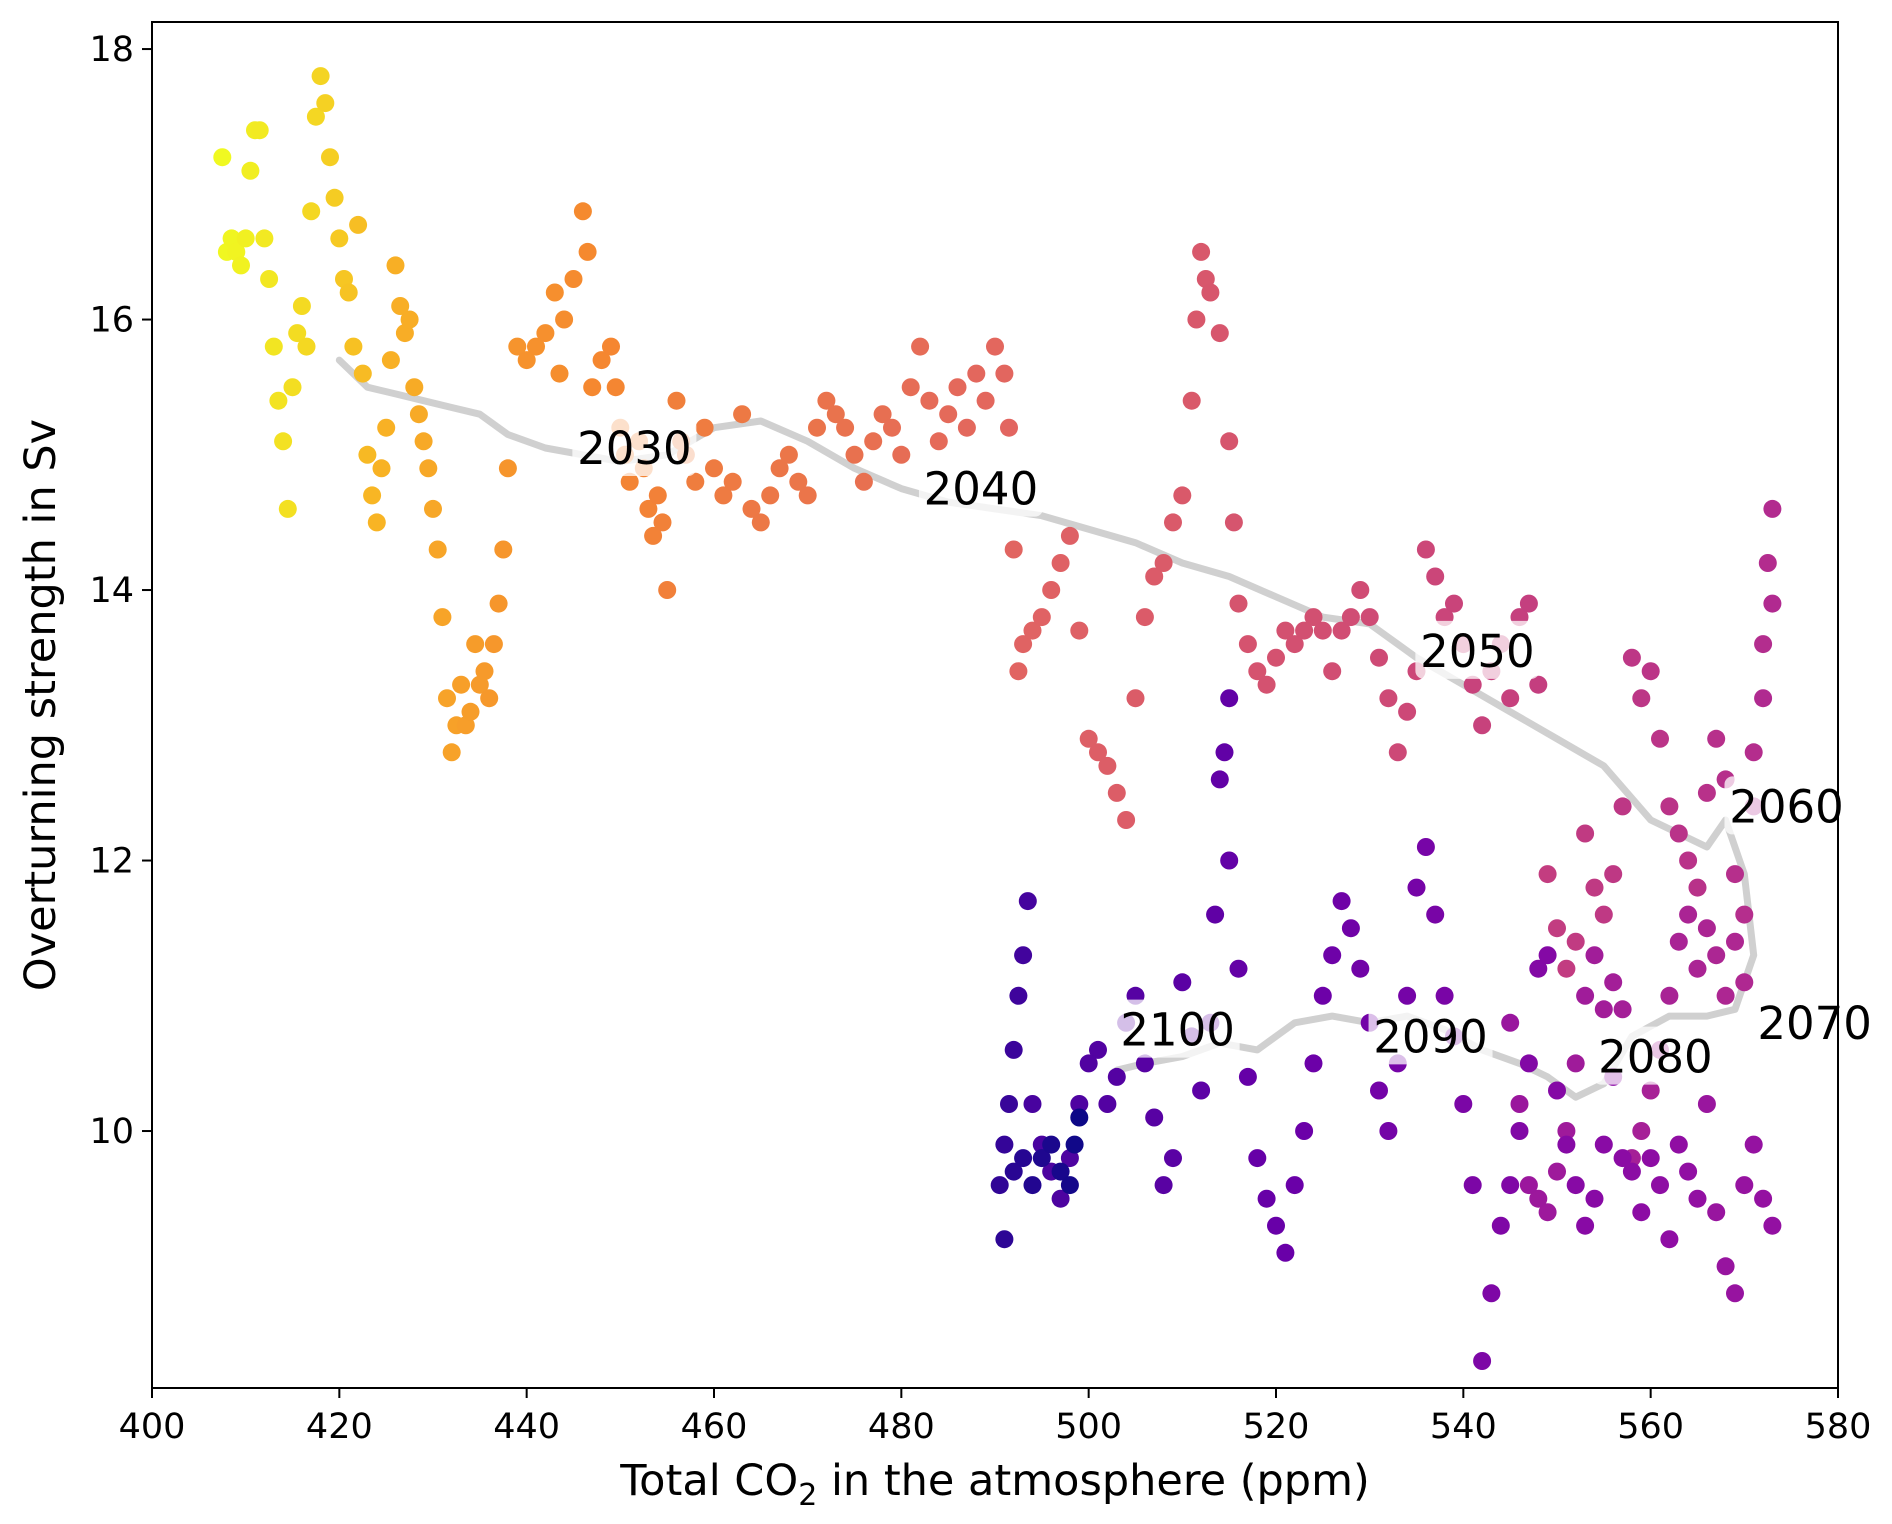 This screenshot has width=1892, height=1524. Describe the element at coordinates (1177, 1030) in the screenshot. I see `year-label-2100: 2100` at that location.